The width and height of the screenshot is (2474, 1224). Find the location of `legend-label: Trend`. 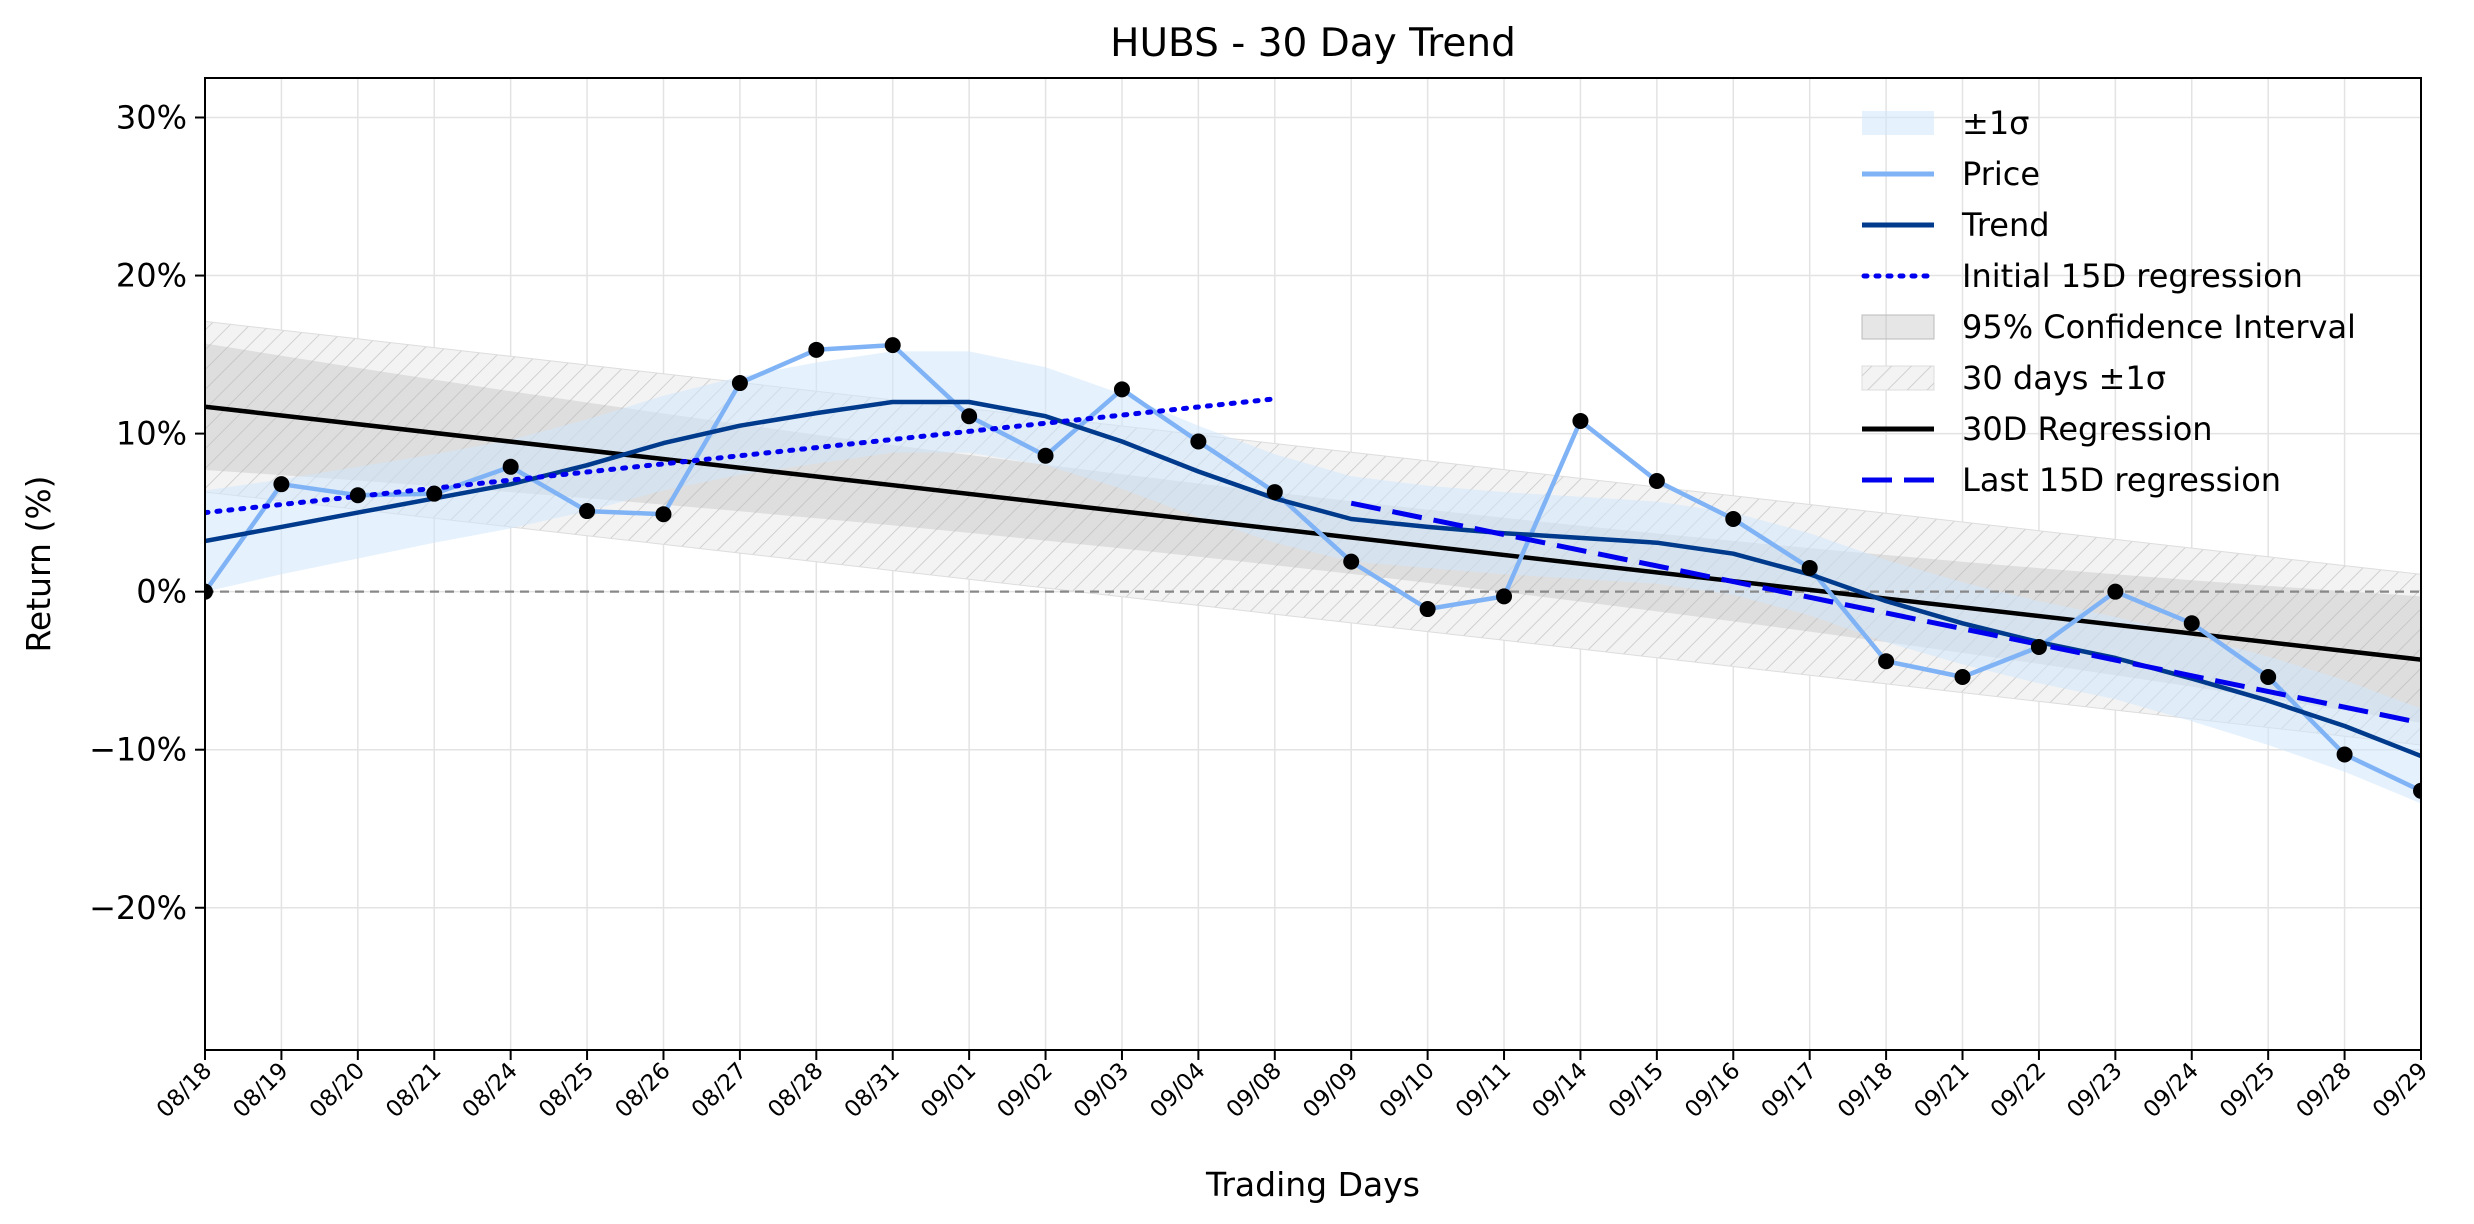

legend-label: Trend is located at coordinates (2005, 225).